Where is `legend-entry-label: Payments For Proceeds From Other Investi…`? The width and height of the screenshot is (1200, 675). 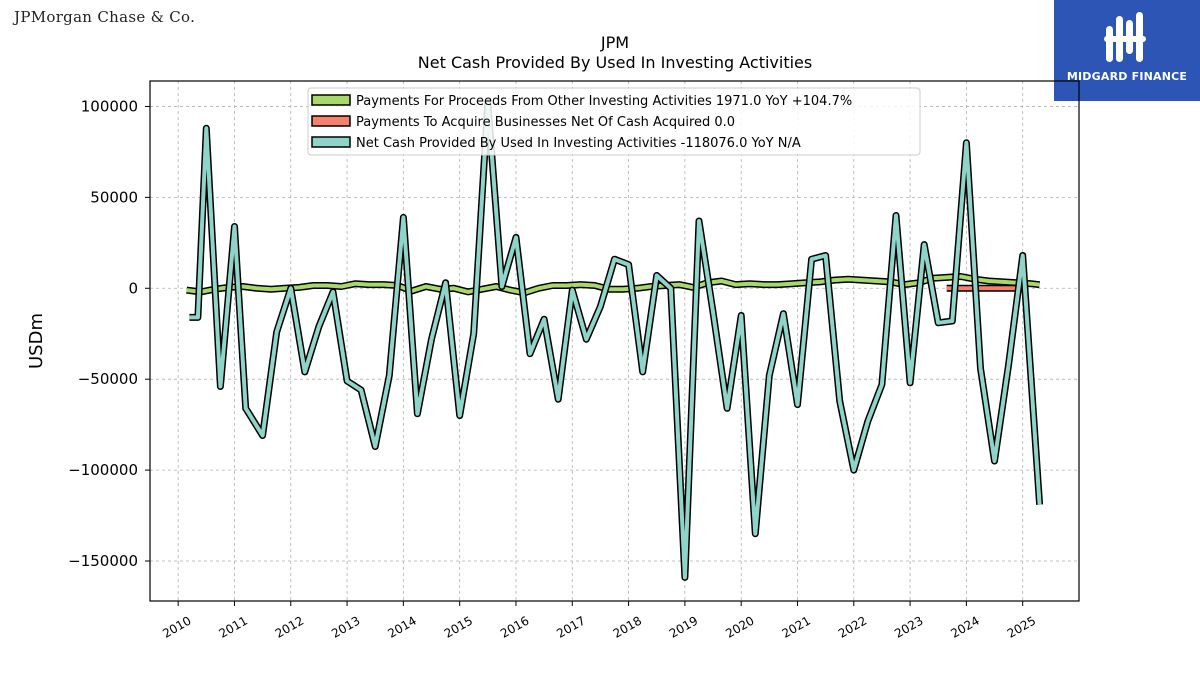 legend-entry-label: Payments For Proceeds From Other Investi… is located at coordinates (604, 101).